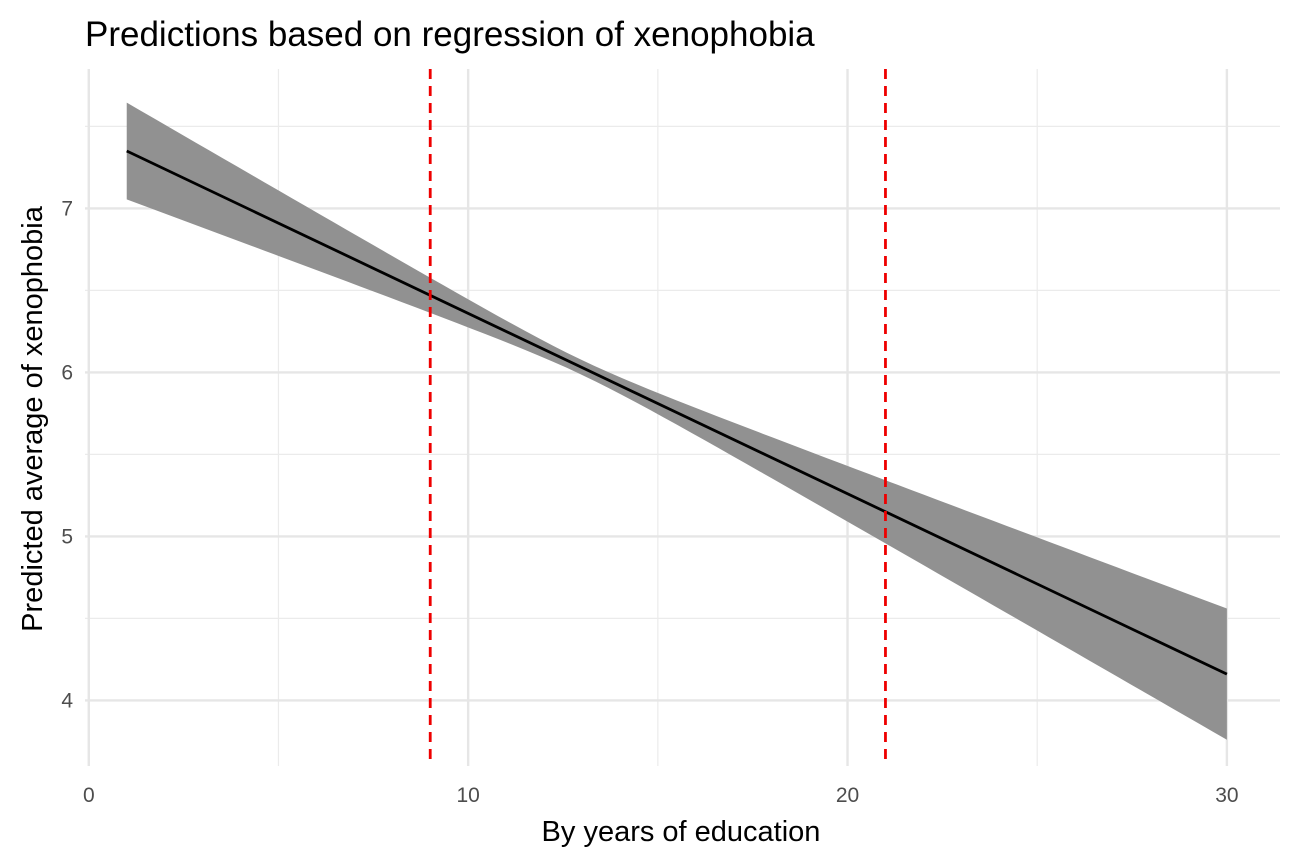 The width and height of the screenshot is (1296, 864). Describe the element at coordinates (1226, 795) in the screenshot. I see `x-tick-label: 30` at that location.